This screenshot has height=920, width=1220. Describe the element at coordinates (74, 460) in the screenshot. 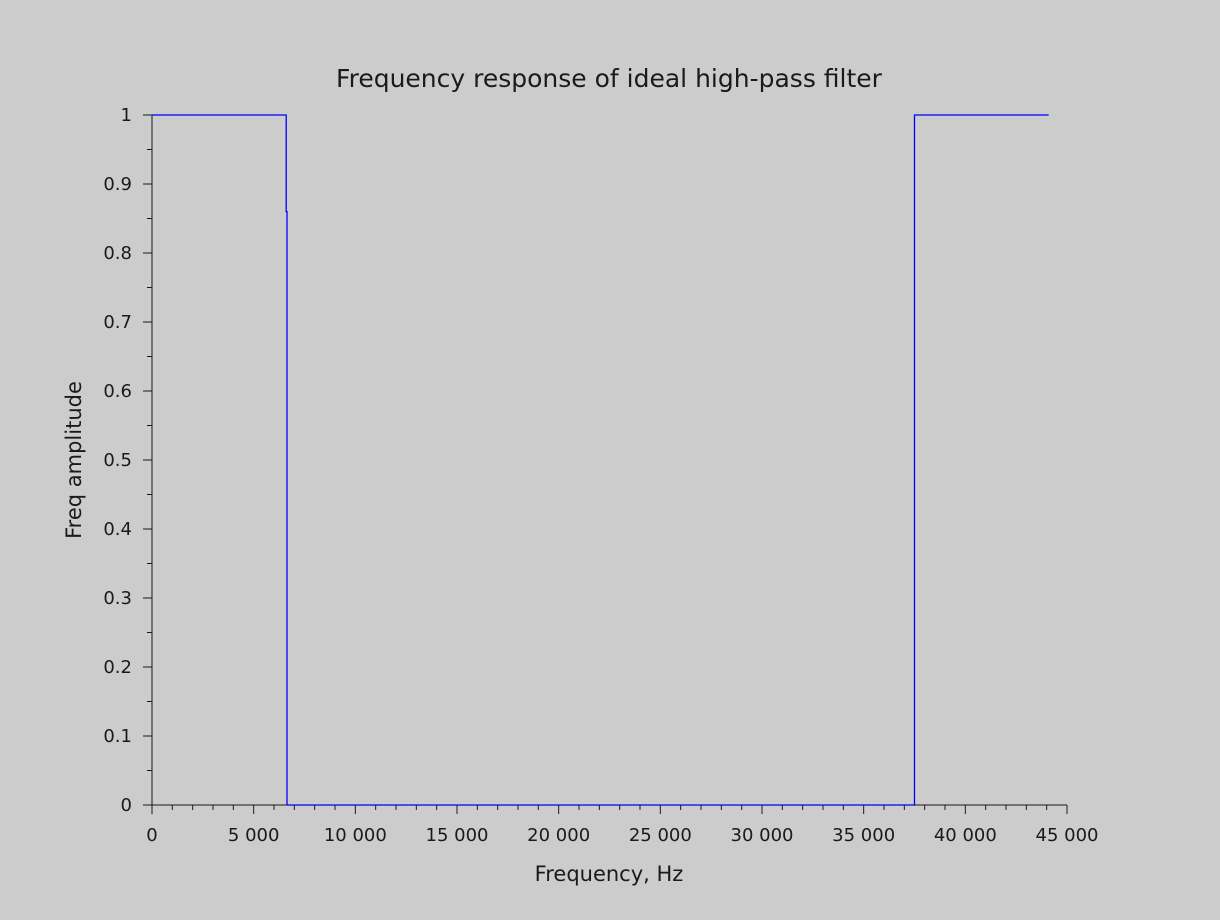

I see `y-axis-label: Freq amplitude` at that location.